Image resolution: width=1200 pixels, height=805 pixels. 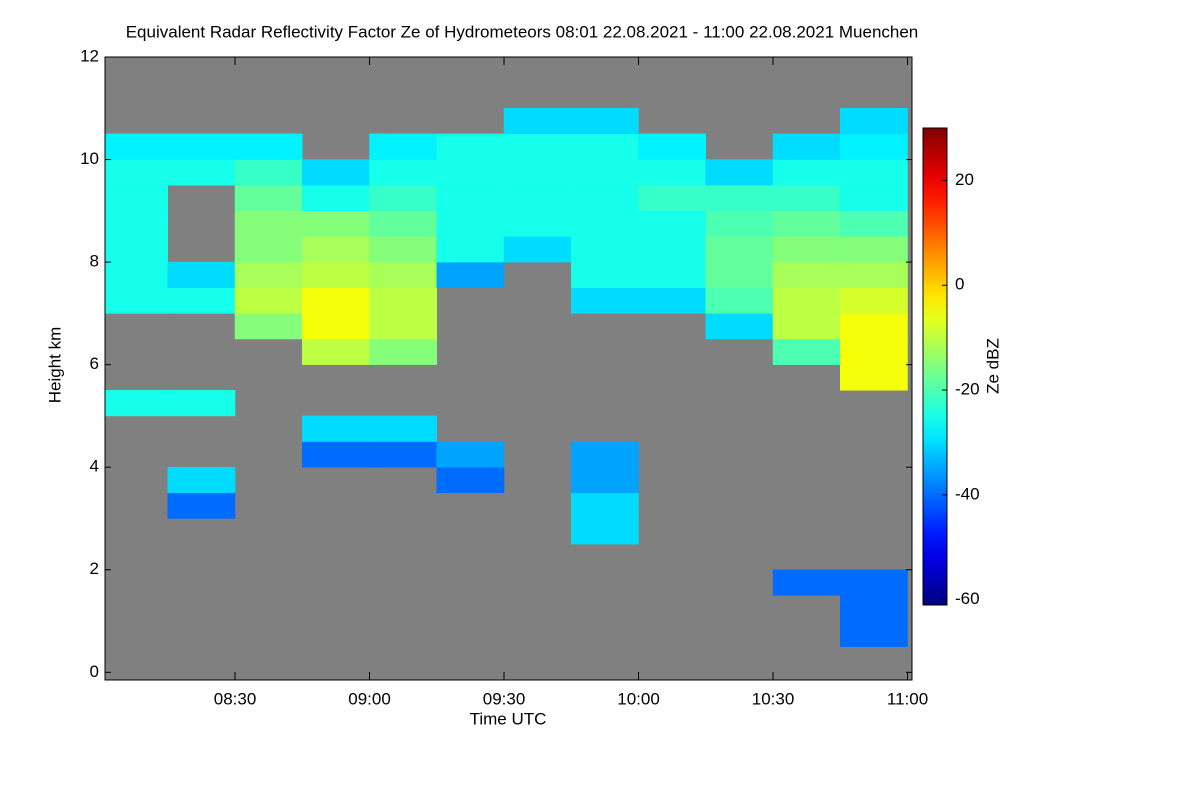 What do you see at coordinates (94, 363) in the screenshot?
I see `y-tick-label: 6` at bounding box center [94, 363].